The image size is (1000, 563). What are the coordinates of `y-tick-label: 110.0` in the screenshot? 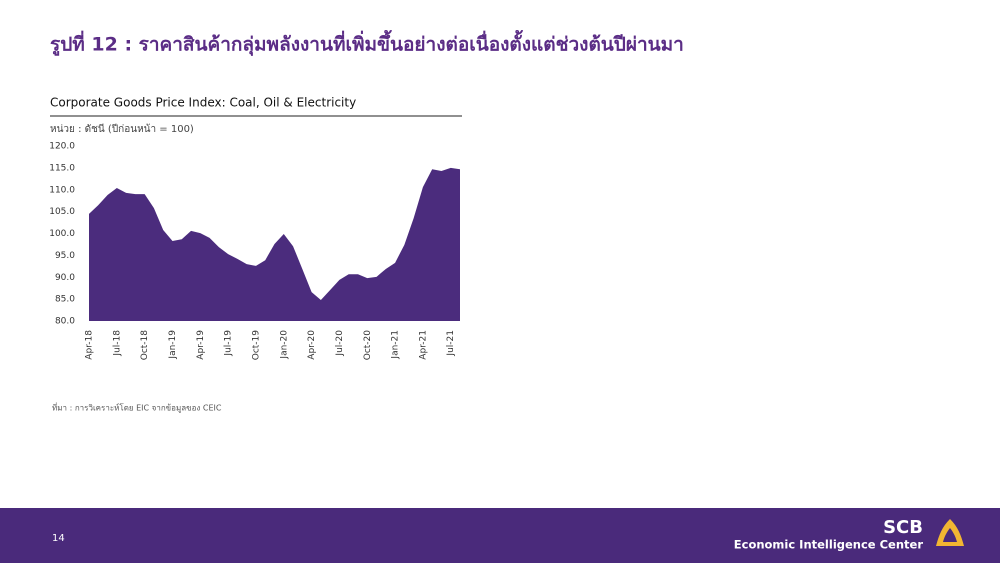 It's located at (62, 190).